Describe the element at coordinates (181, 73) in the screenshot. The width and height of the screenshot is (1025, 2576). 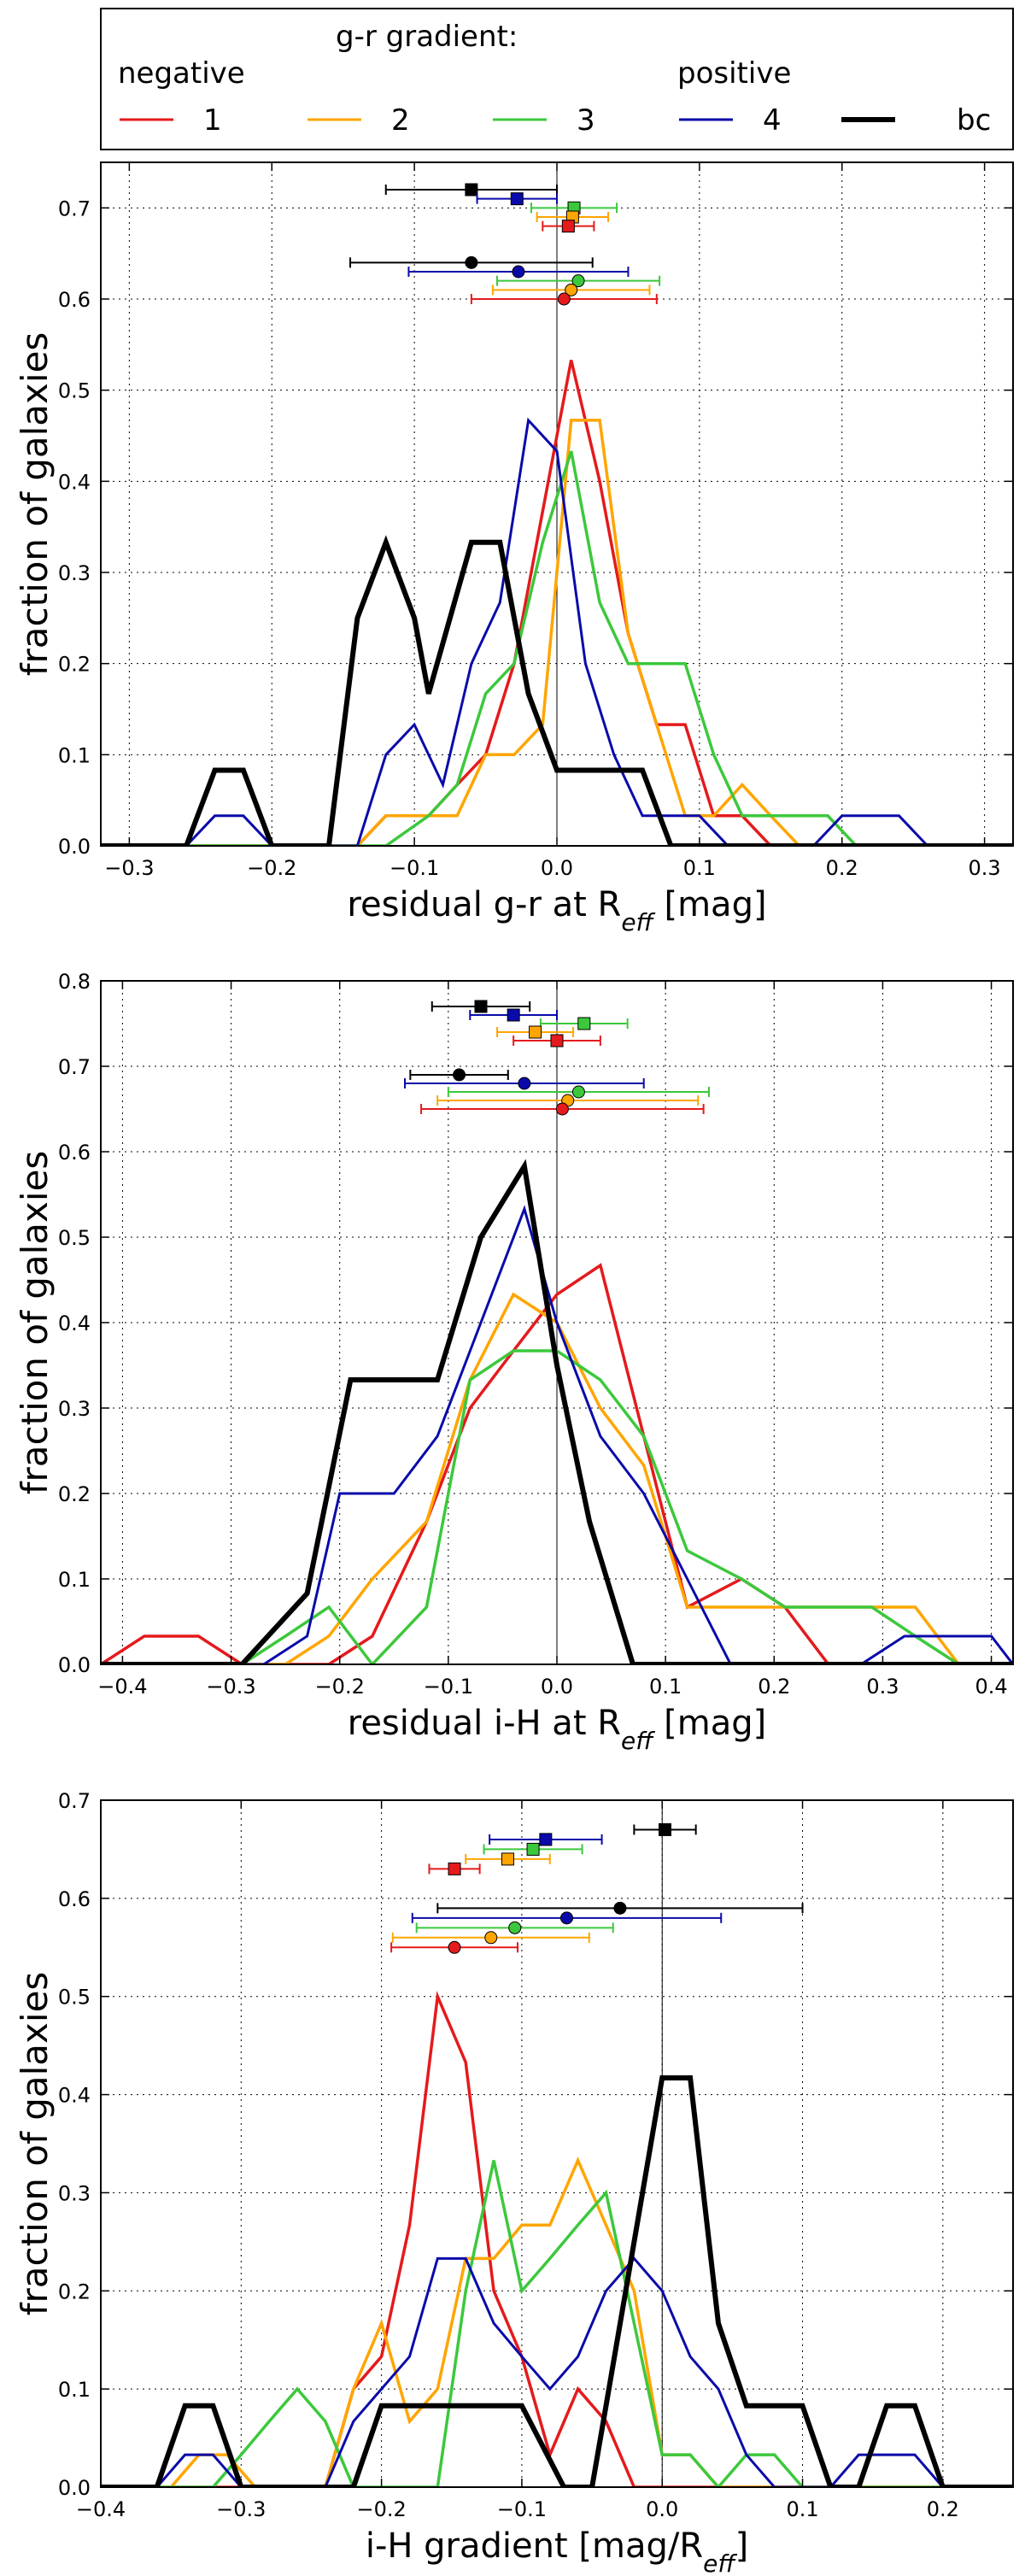
I see `legend-negative-label: negative` at that location.